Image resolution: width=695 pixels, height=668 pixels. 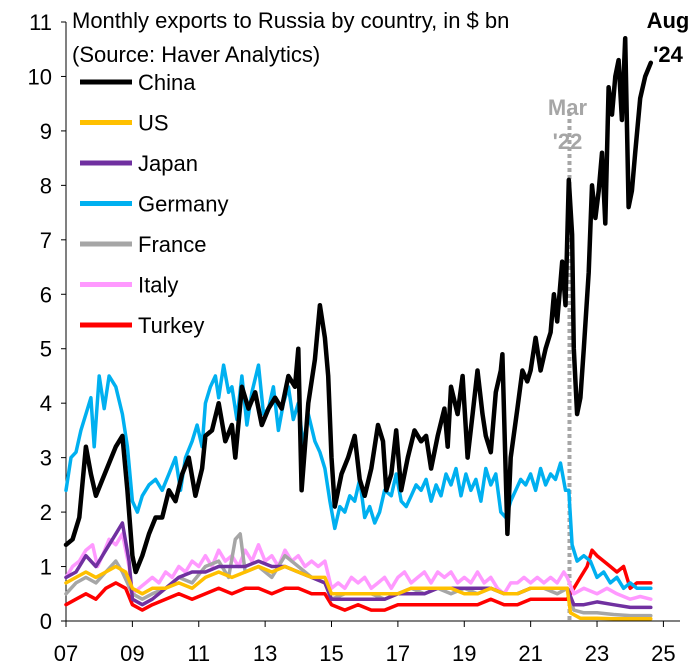 What do you see at coordinates (132, 653) in the screenshot?
I see `x-tick-label: 09` at bounding box center [132, 653].